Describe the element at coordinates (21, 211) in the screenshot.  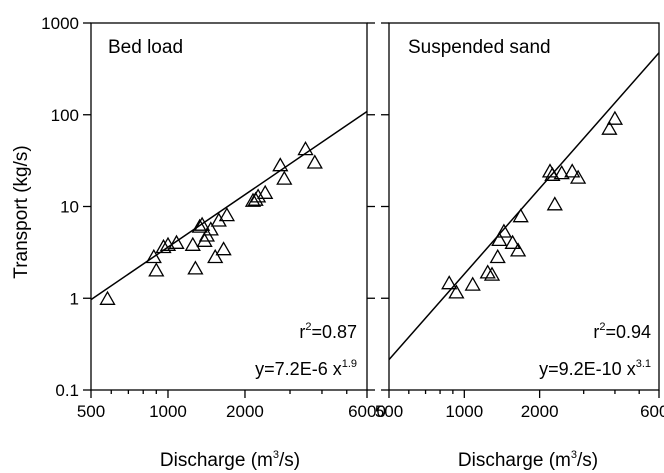
I see `y-axis-title: Transport (kg/s)` at that location.